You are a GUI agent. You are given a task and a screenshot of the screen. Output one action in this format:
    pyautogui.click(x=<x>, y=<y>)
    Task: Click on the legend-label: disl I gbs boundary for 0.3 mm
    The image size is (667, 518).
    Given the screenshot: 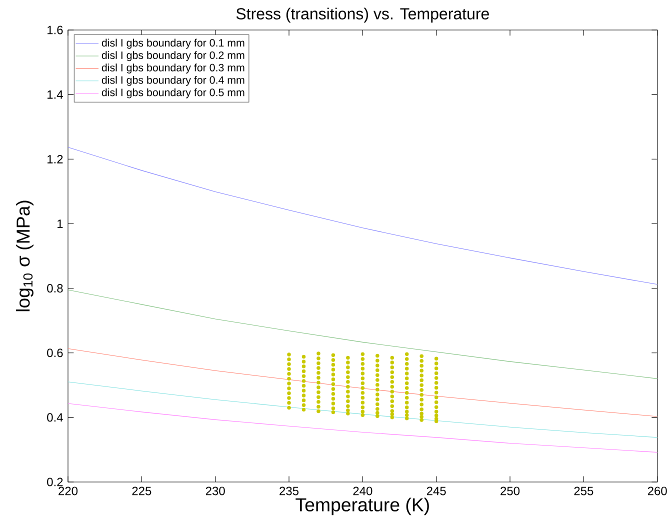 What is the action you would take?
    pyautogui.click(x=173, y=69)
    